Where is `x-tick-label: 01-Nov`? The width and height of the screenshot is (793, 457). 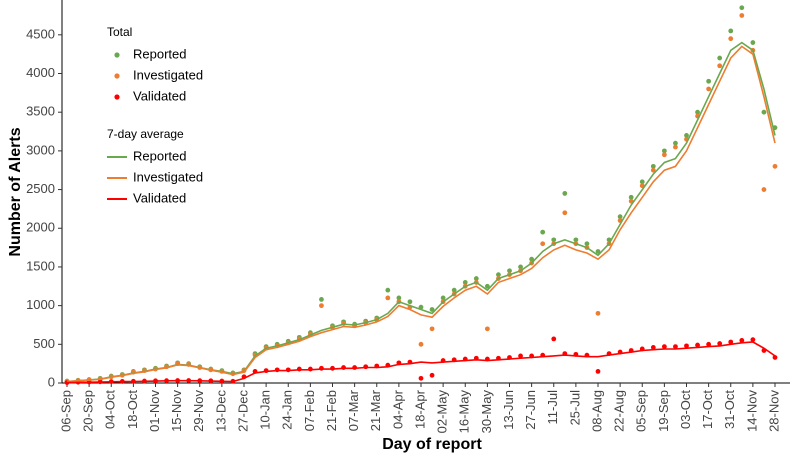 x-tick-label: 01-Nov is located at coordinates (154, 411).